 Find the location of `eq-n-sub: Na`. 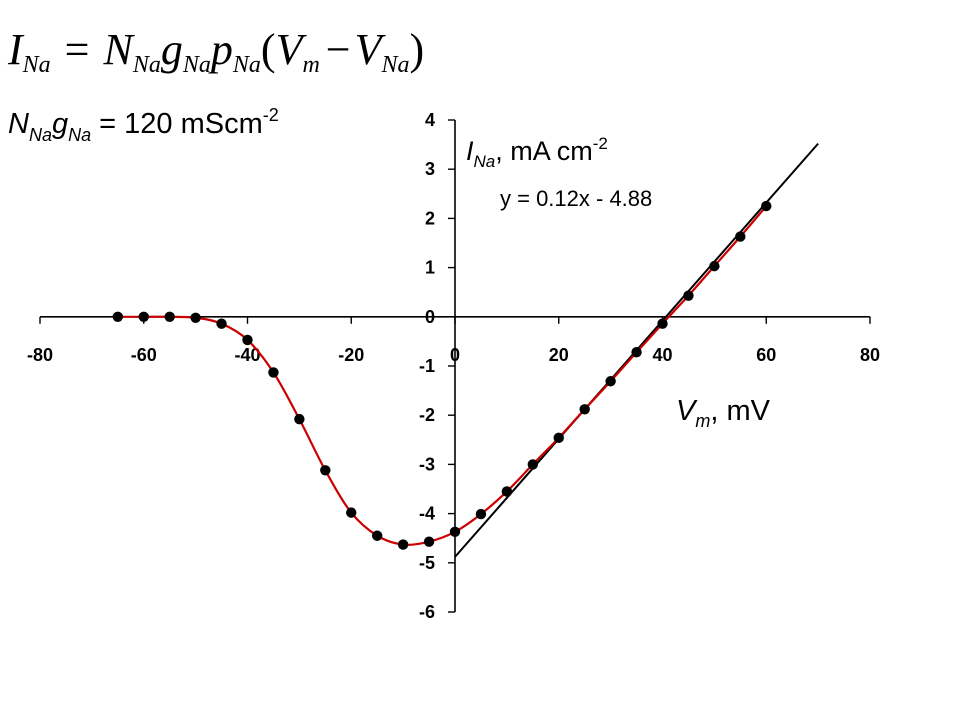

eq-n-sub: Na is located at coordinates (146, 65).